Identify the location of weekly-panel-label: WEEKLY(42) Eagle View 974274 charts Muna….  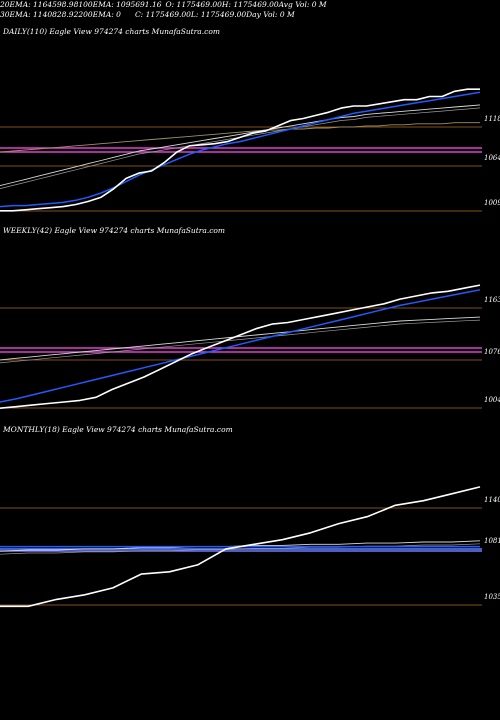
(114, 230).